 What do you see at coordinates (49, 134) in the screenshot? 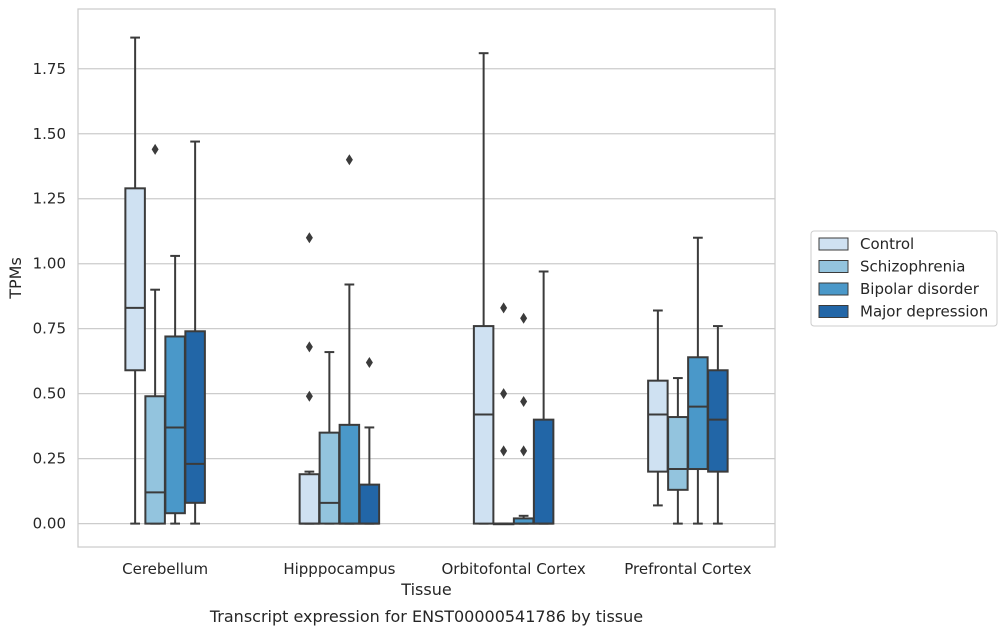
I see `y-tick-label: 1.50` at bounding box center [49, 134].